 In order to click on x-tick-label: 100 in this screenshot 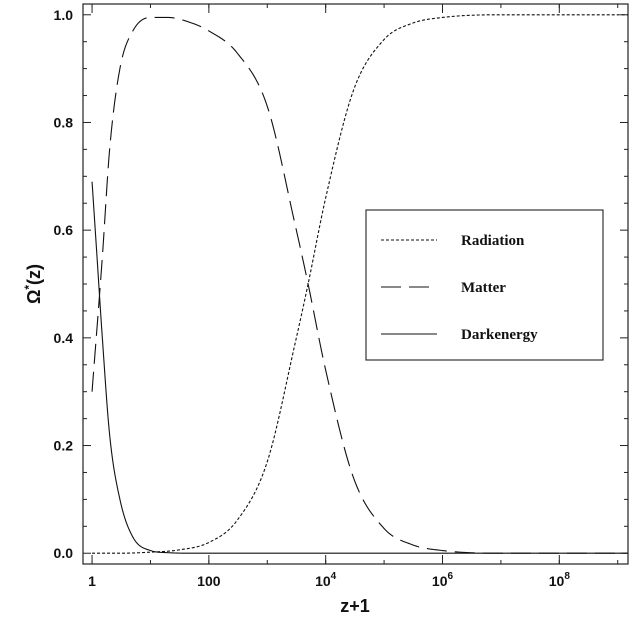, I will do `click(209, 581)`.